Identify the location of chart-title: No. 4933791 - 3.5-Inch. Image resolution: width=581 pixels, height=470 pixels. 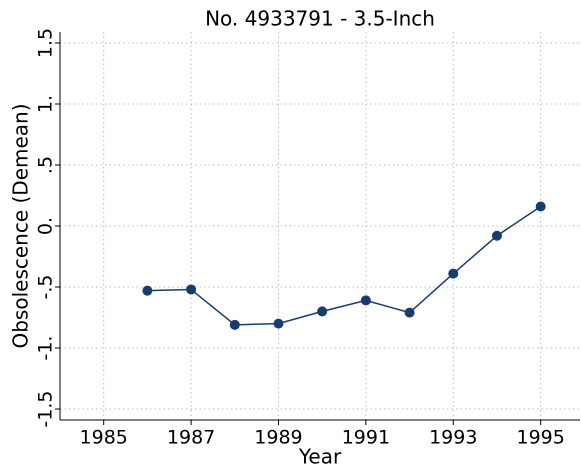
(320, 19).